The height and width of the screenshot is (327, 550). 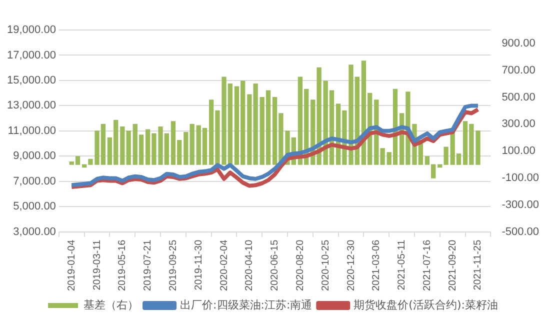 What do you see at coordinates (275, 265) in the screenshot?
I see `x-tick-label: 2020-06-15` at bounding box center [275, 265].